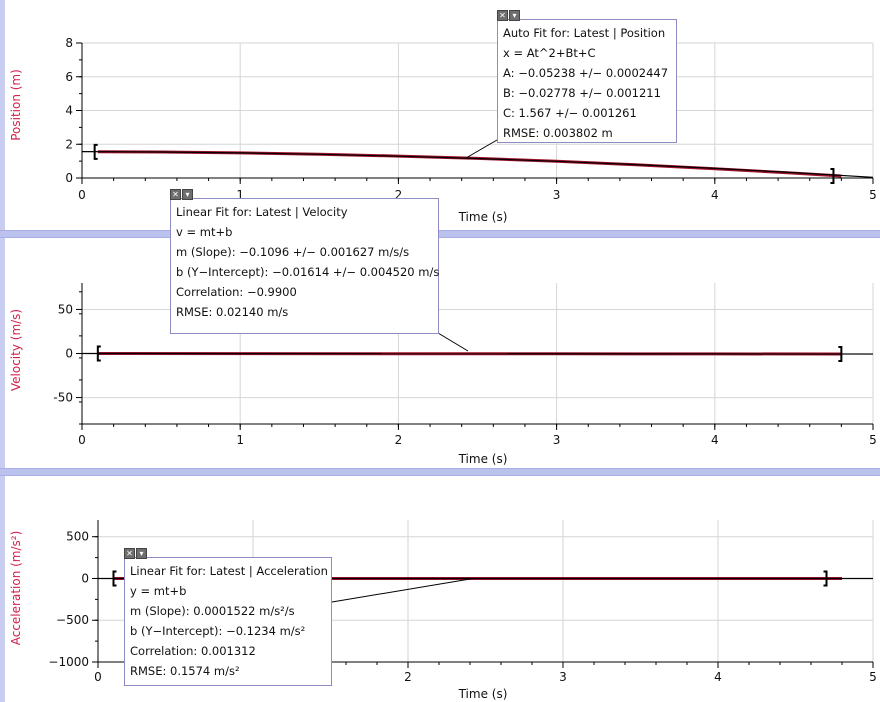 This screenshot has height=702, width=880. What do you see at coordinates (558, 133) in the screenshot?
I see `fit-rmse: RMSE: 0.003802 m` at bounding box center [558, 133].